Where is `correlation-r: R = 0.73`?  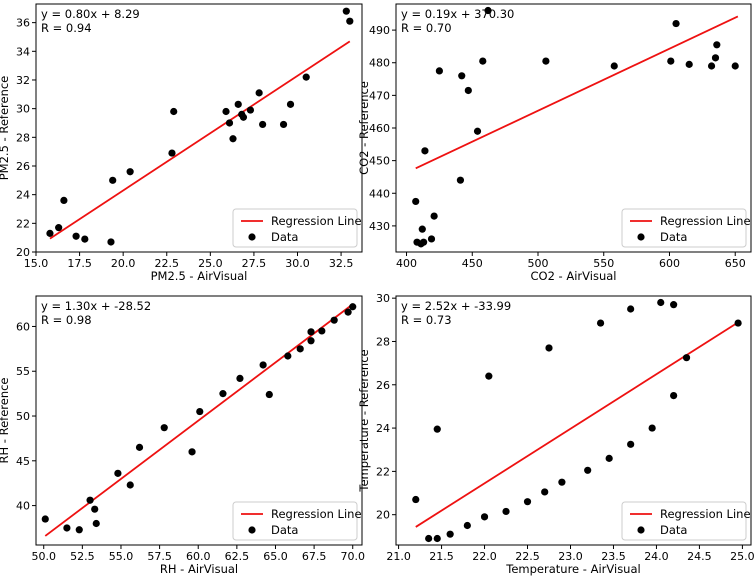 correlation-r: R = 0.73 is located at coordinates (426, 320).